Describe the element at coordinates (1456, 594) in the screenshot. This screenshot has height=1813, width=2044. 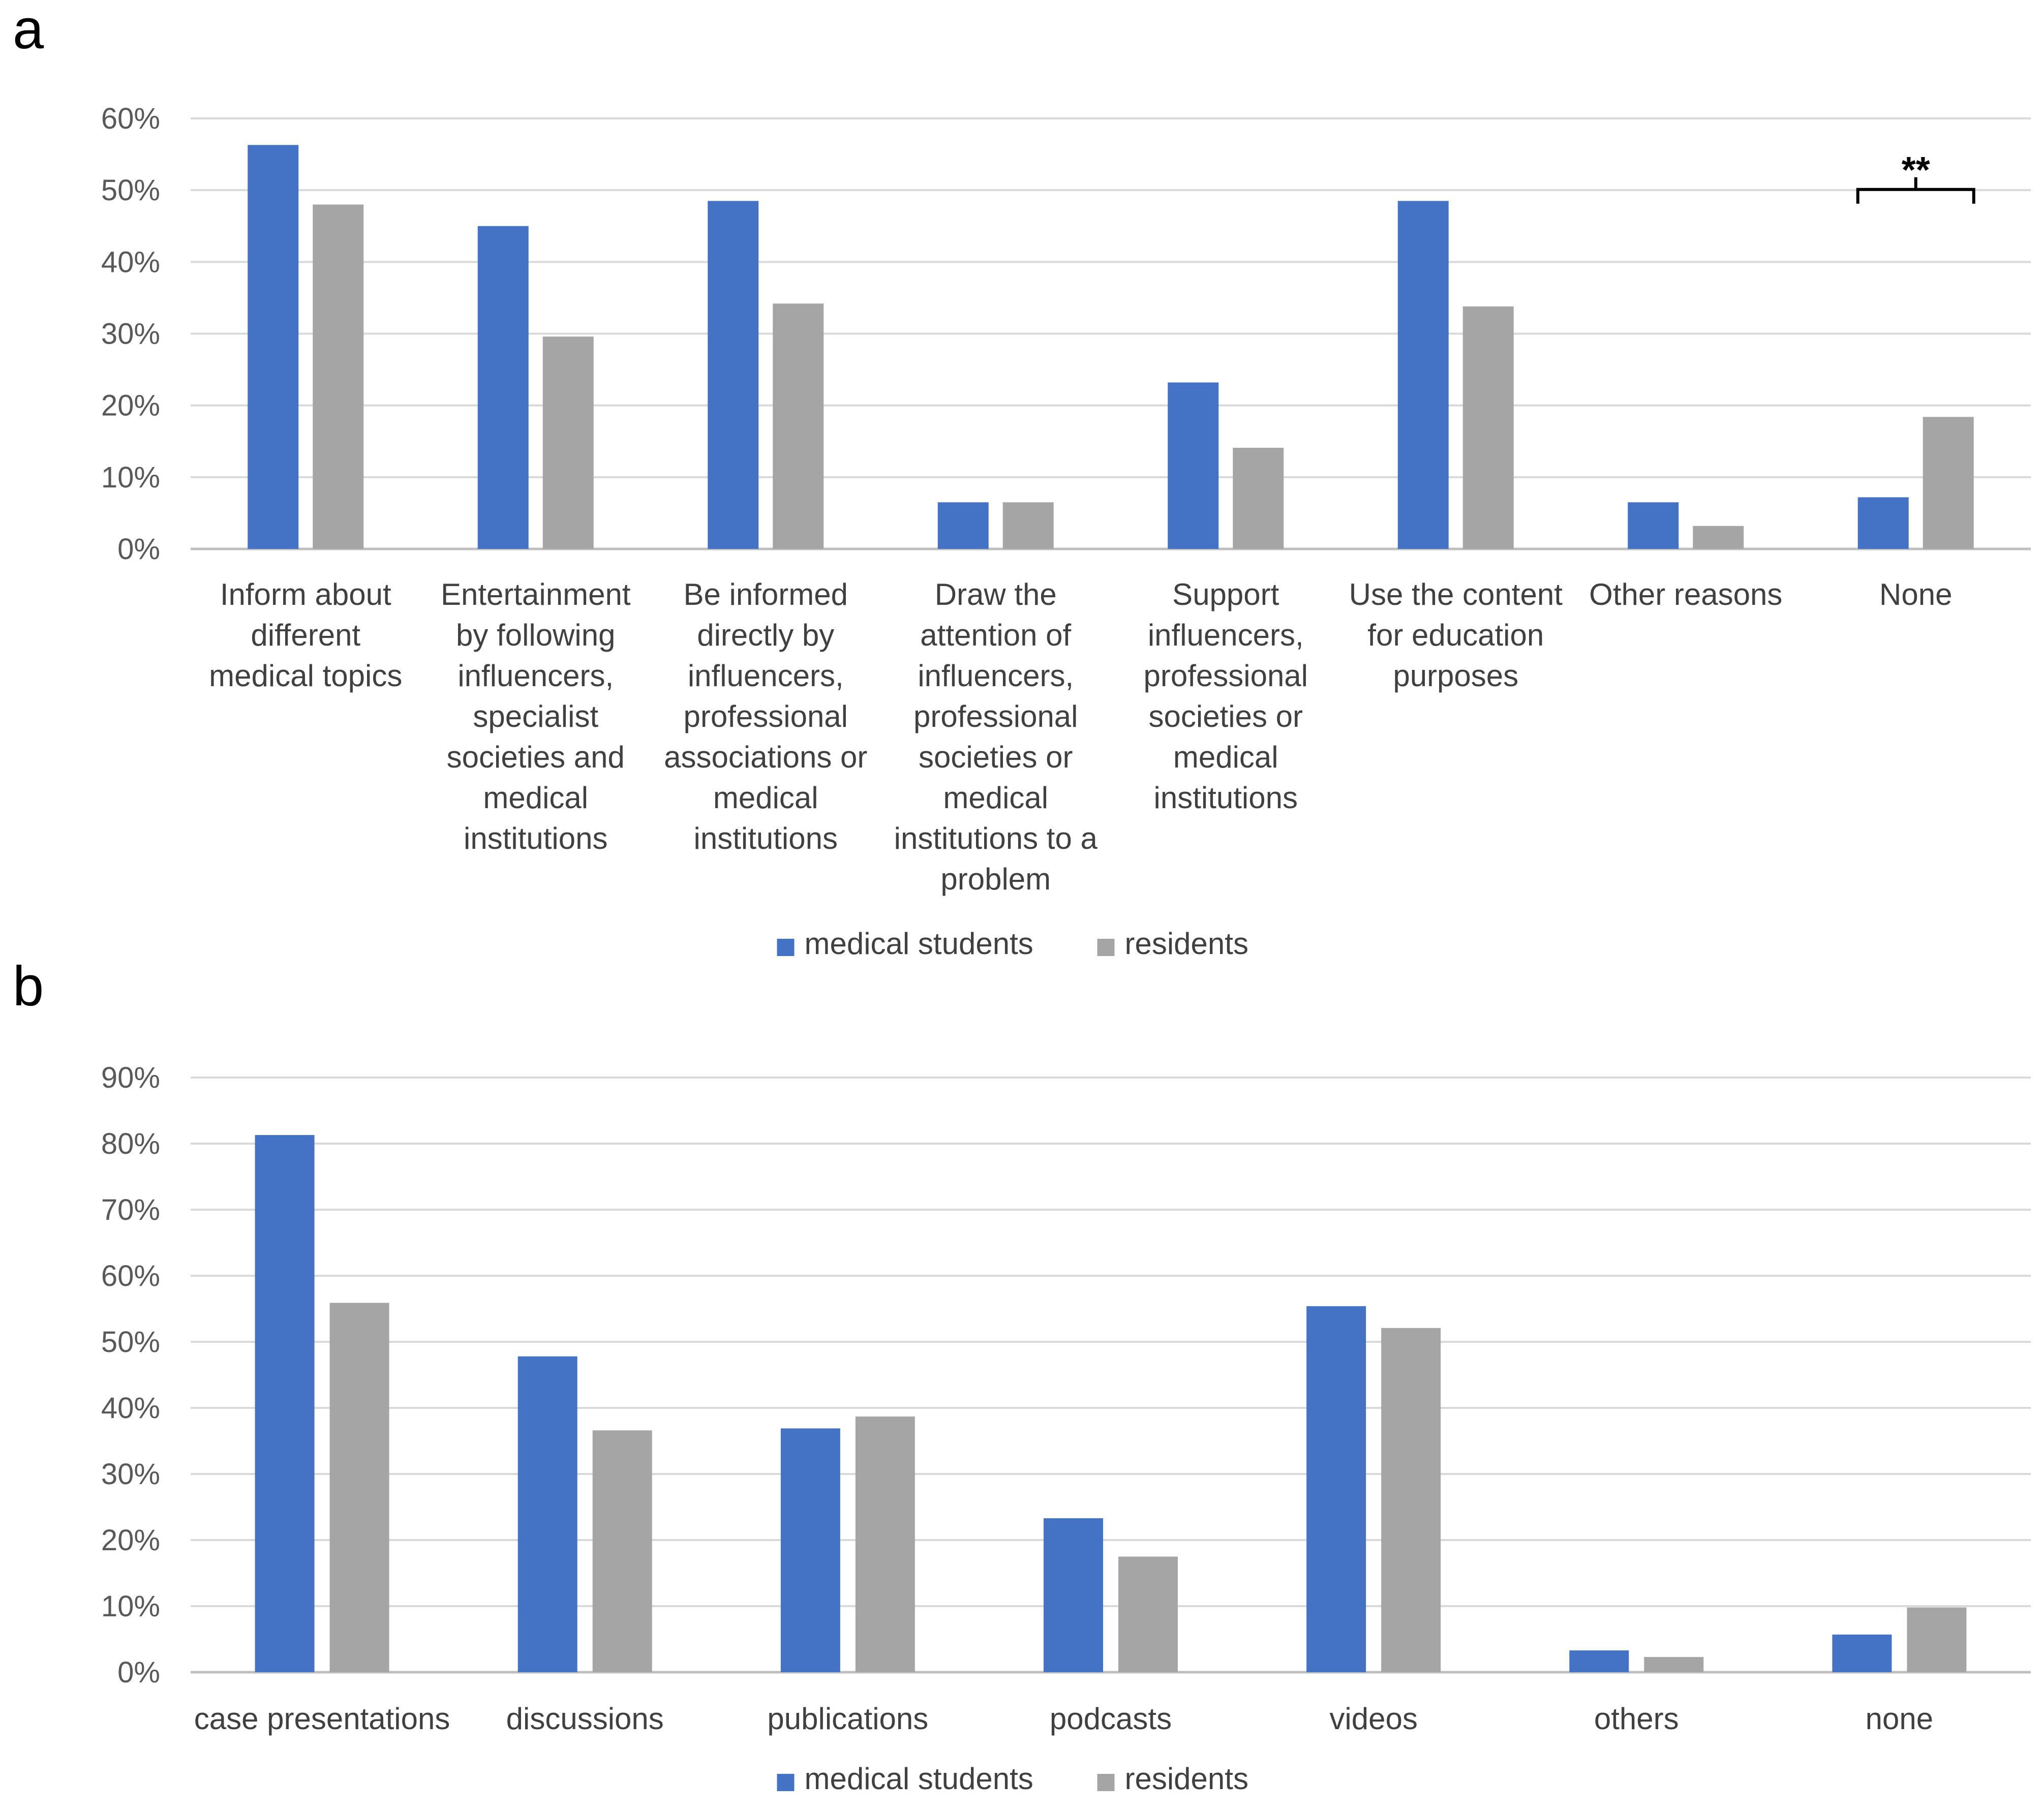
I see `category-label-line: Use the content` at that location.